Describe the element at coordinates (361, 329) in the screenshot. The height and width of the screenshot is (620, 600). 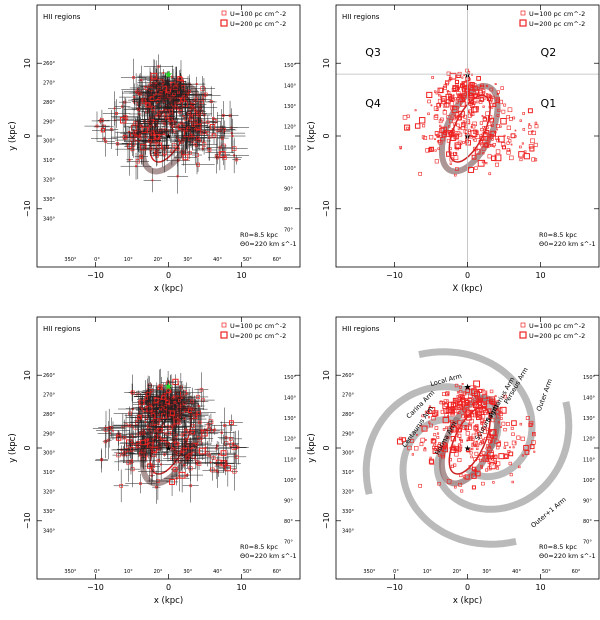
I see `panel-title: HII regions` at that location.